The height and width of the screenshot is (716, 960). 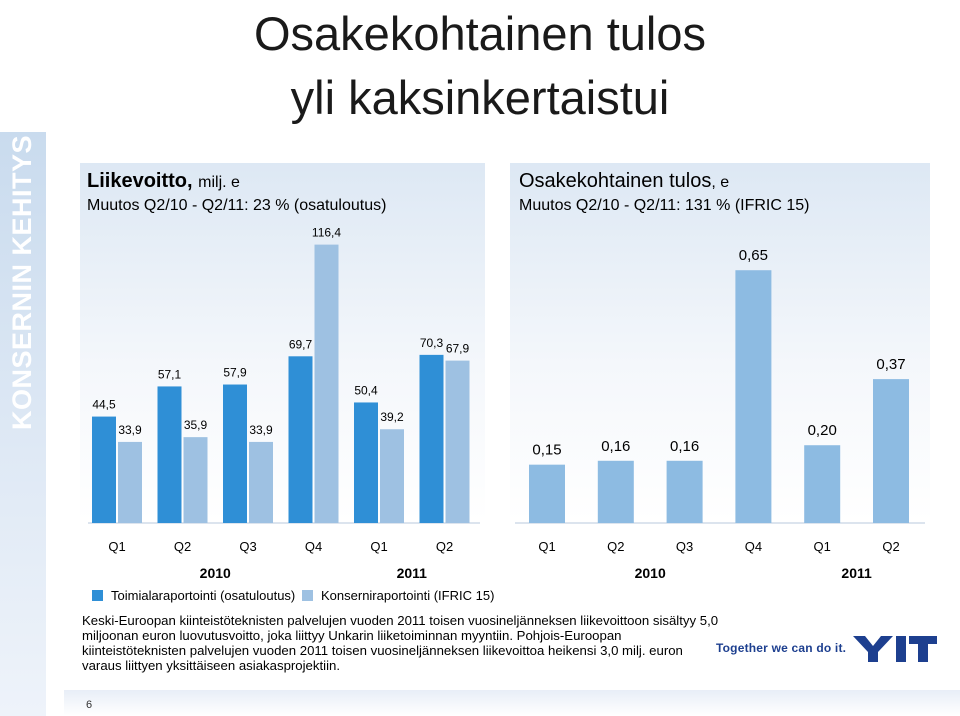 What do you see at coordinates (408, 595) in the screenshot?
I see `legend-label-konserni: Konserniraportointi (IFRIC 15)` at bounding box center [408, 595].